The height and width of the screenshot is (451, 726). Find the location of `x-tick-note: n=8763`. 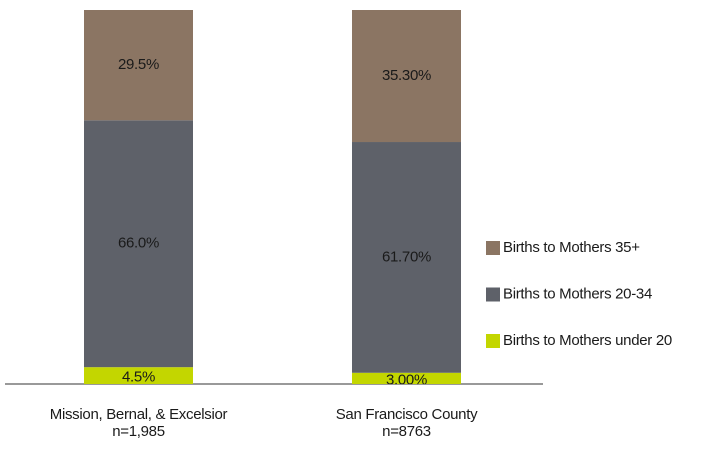

x-tick-note: n=8763 is located at coordinates (406, 431).